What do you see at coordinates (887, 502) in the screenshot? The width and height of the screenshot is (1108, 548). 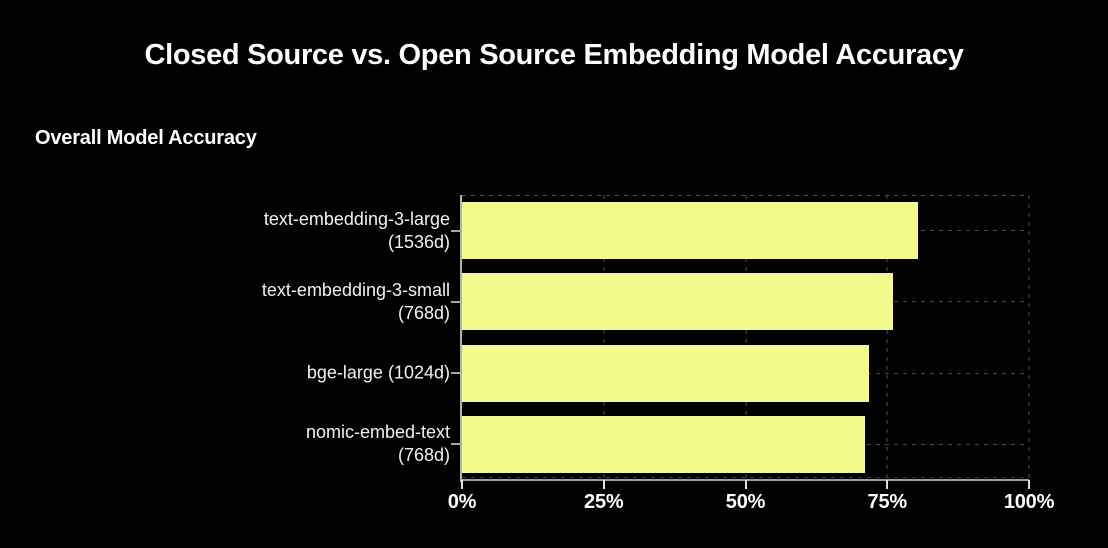 I see `x-tick-label: 75%` at bounding box center [887, 502].